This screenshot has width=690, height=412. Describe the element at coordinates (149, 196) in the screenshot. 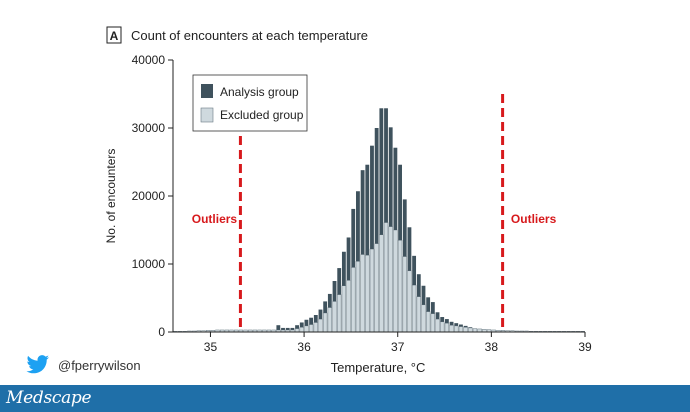

I see `y-tick-label: 20000` at that location.